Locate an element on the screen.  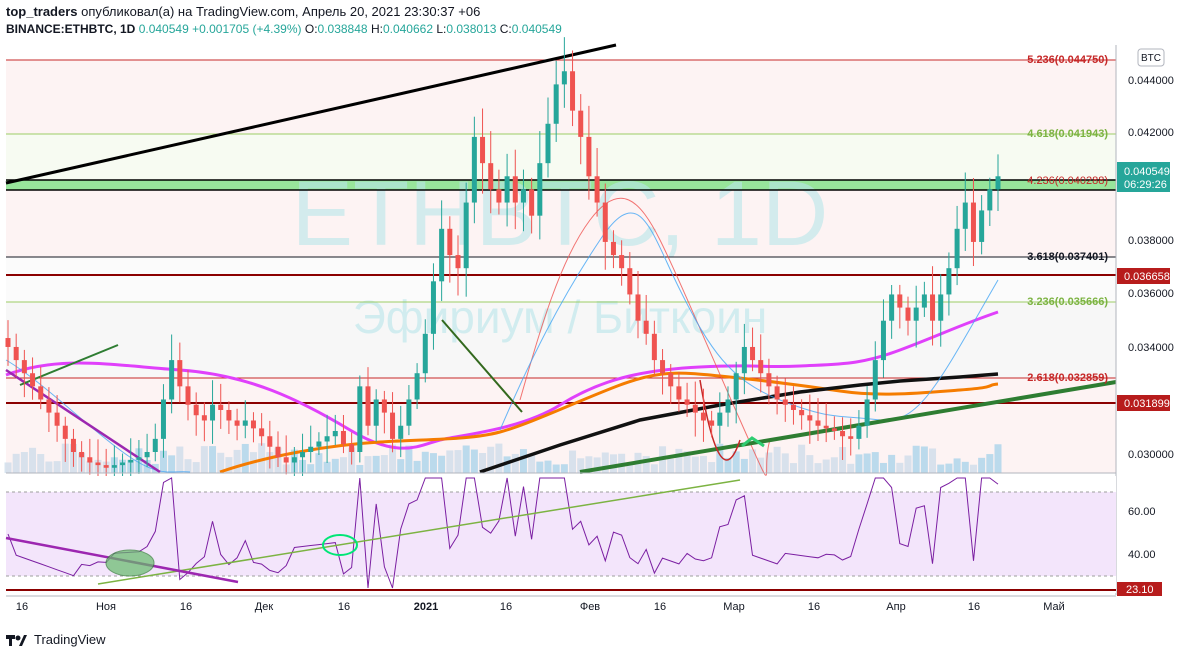
tradingview-brand: TradingView is located at coordinates (70, 639).